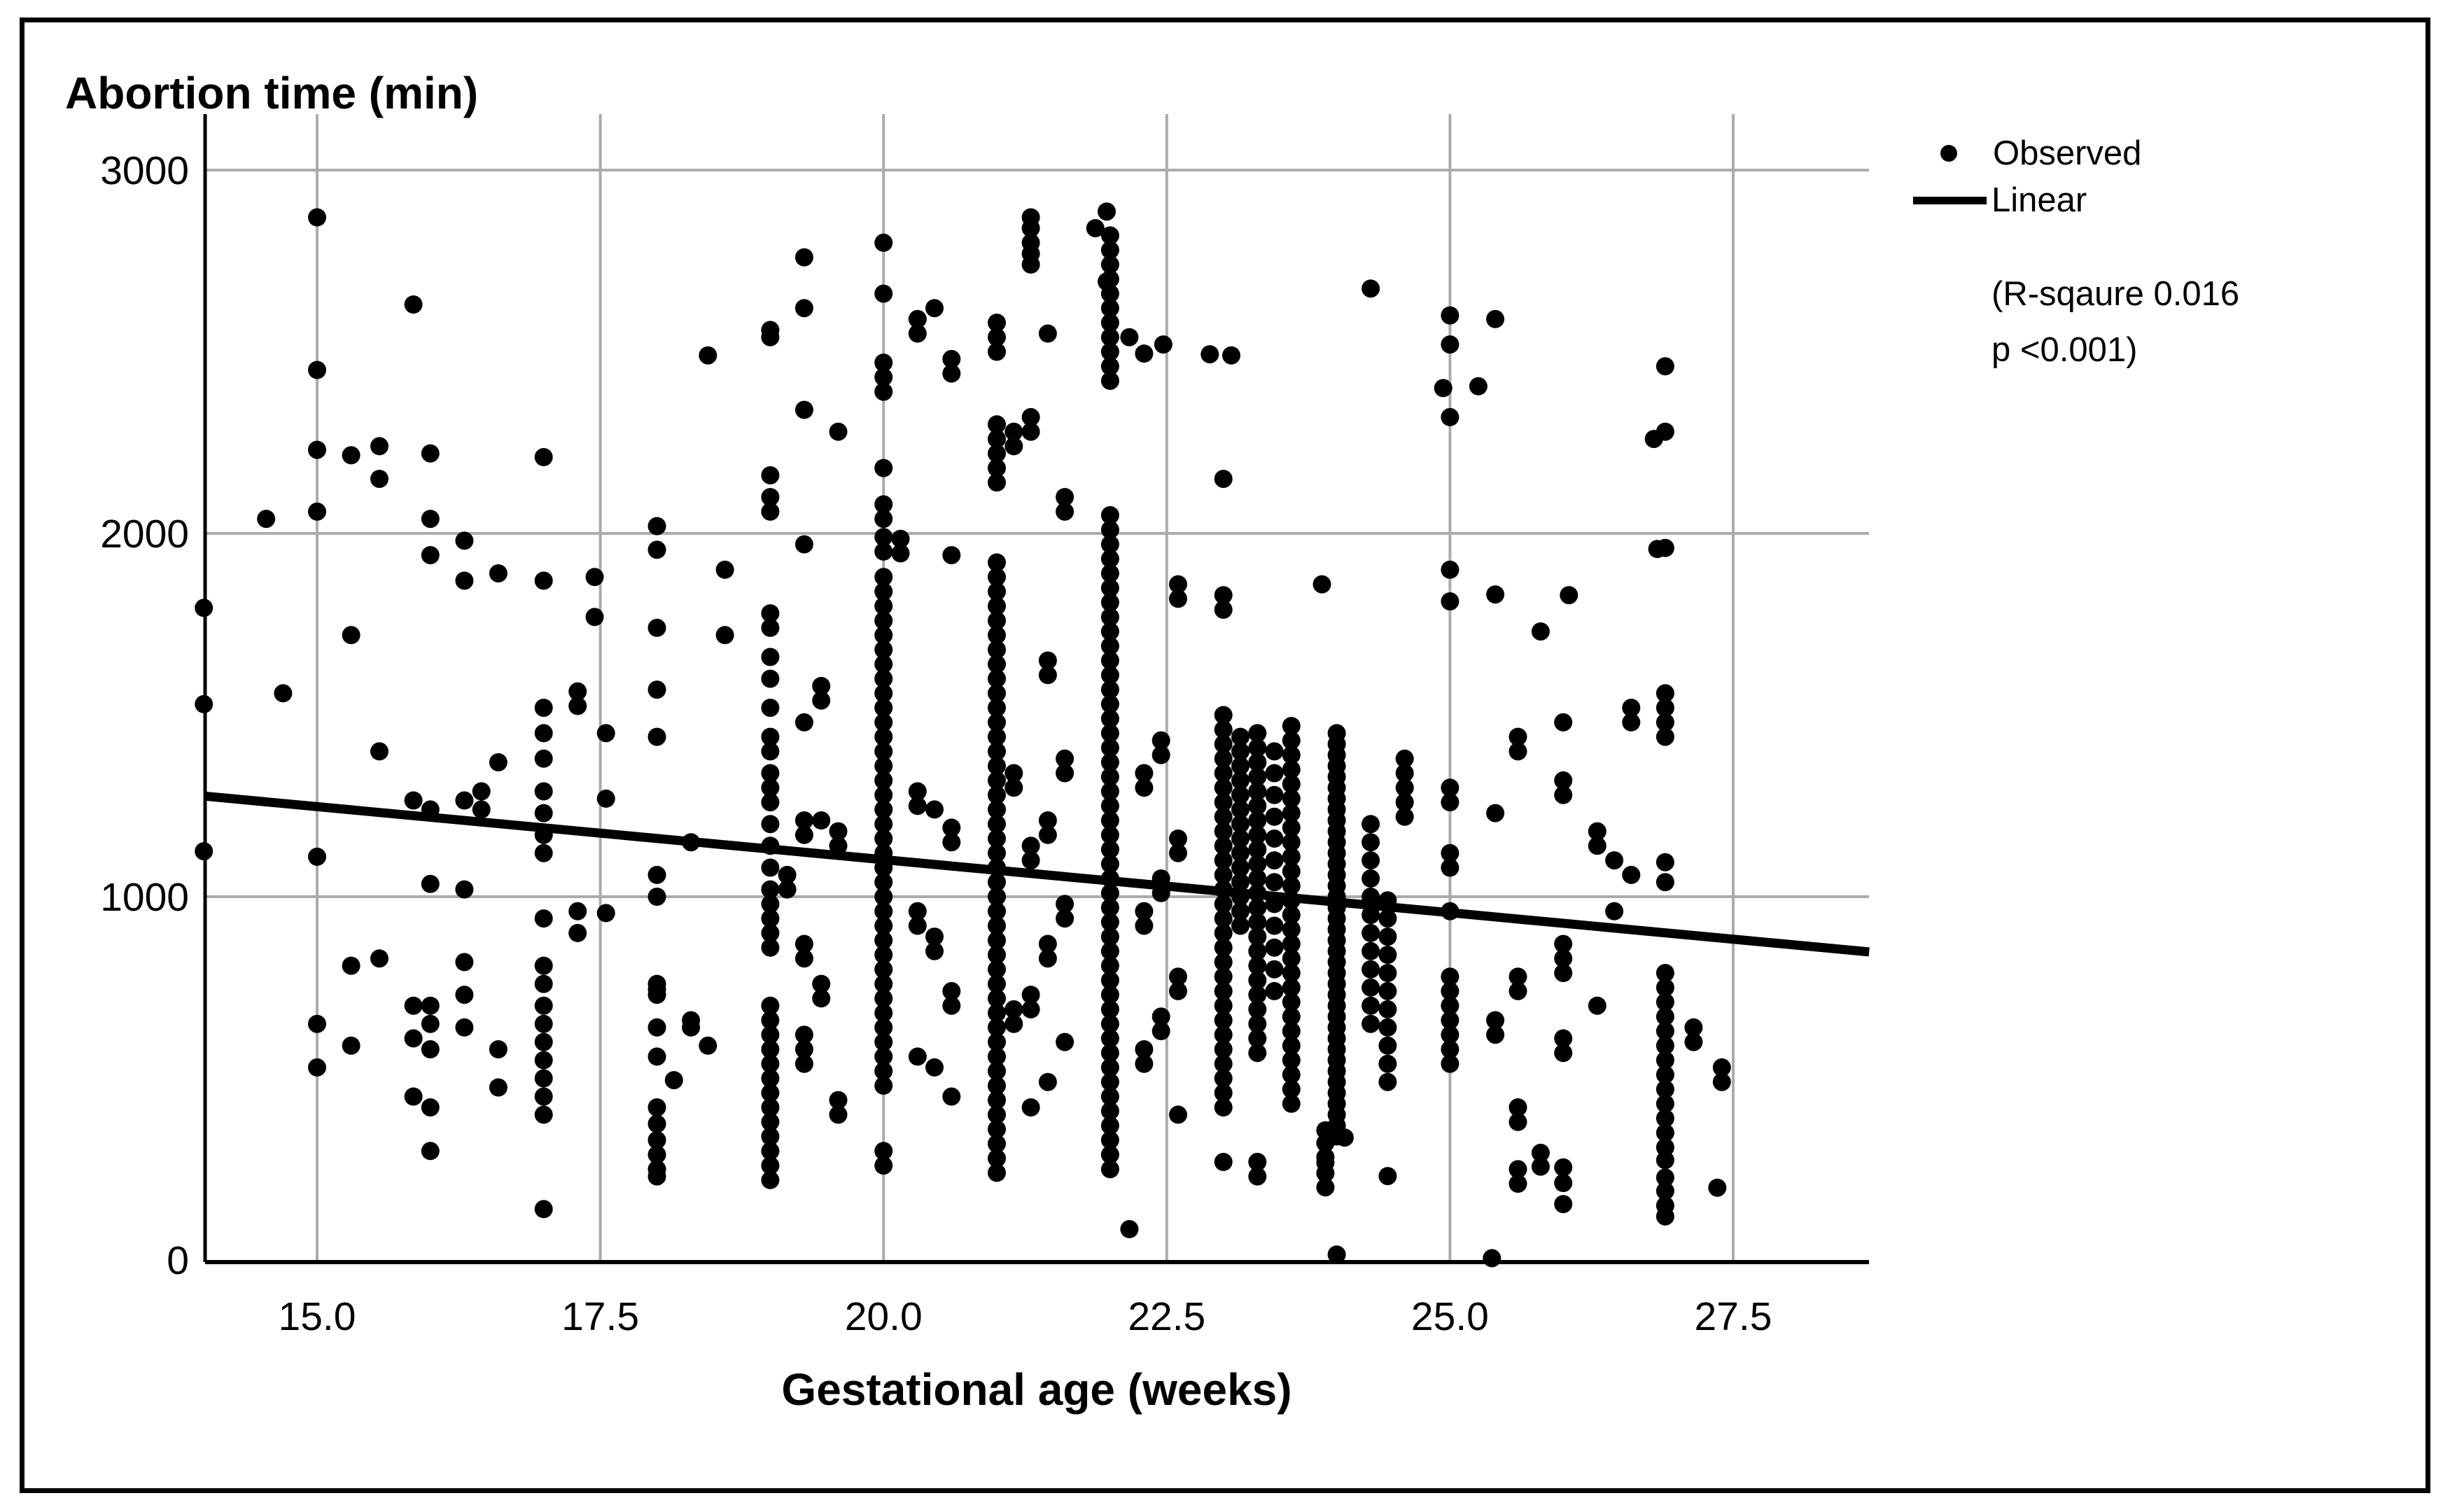 Image resolution: width=2450 pixels, height=1512 pixels. What do you see at coordinates (144, 534) in the screenshot?
I see `y-tick-label: 2000` at bounding box center [144, 534].